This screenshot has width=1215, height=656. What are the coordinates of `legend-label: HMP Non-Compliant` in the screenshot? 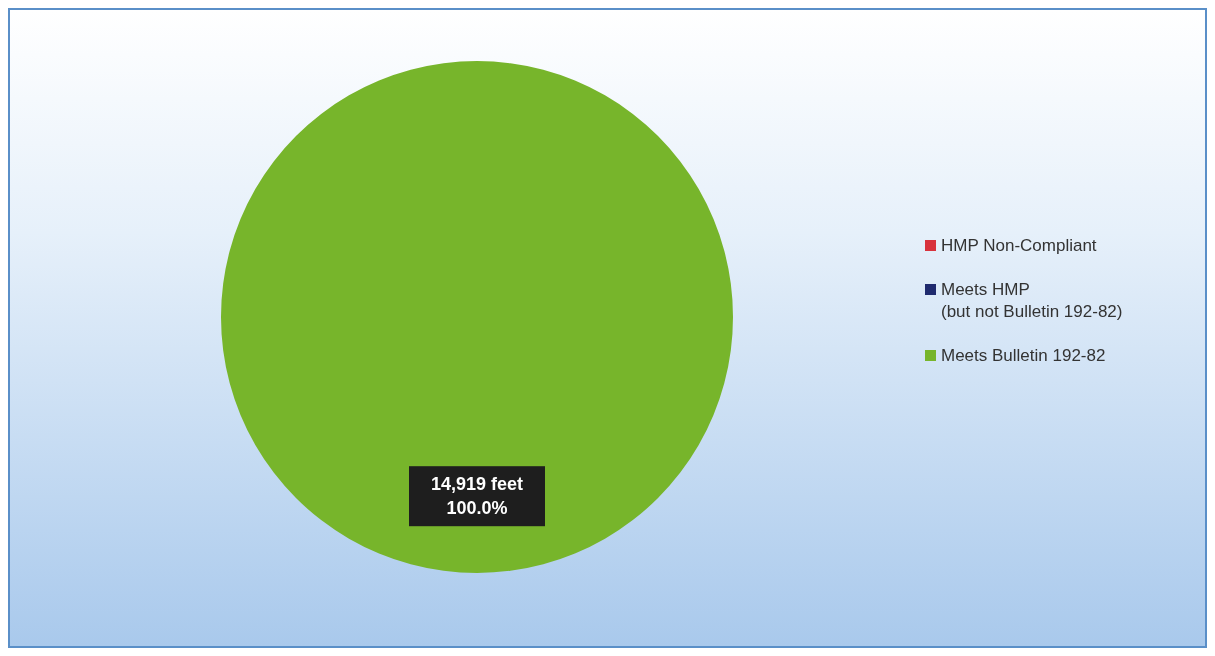 It's located at (1019, 246).